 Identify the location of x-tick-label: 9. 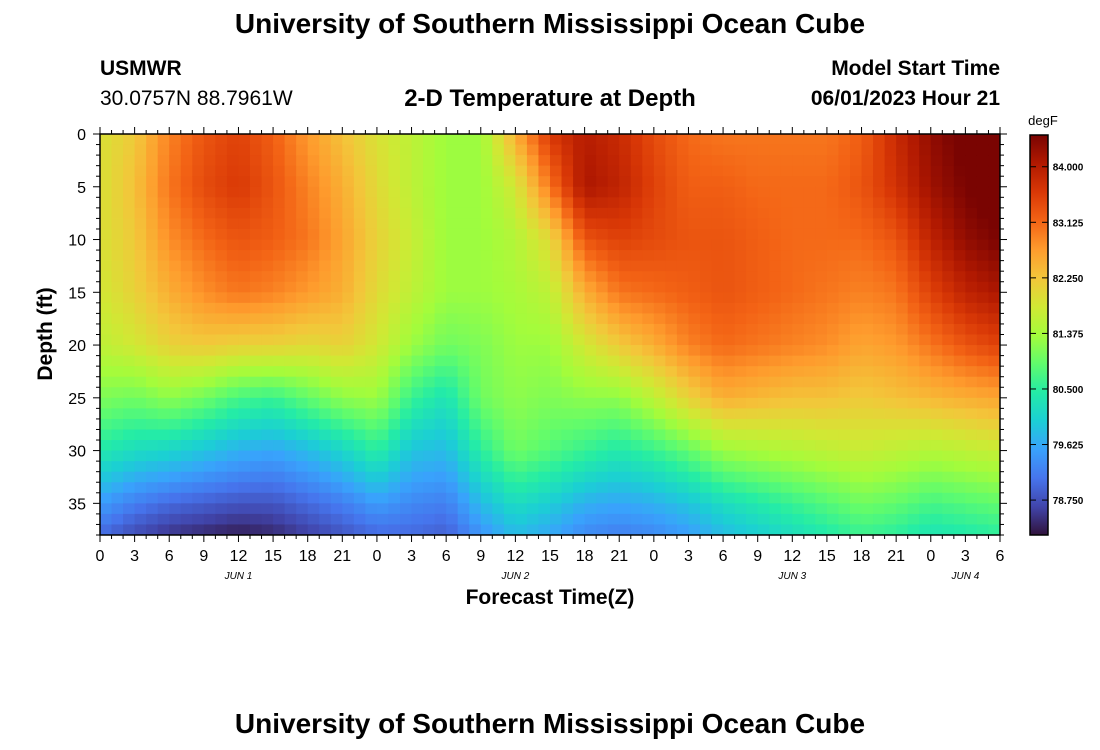
(480, 556).